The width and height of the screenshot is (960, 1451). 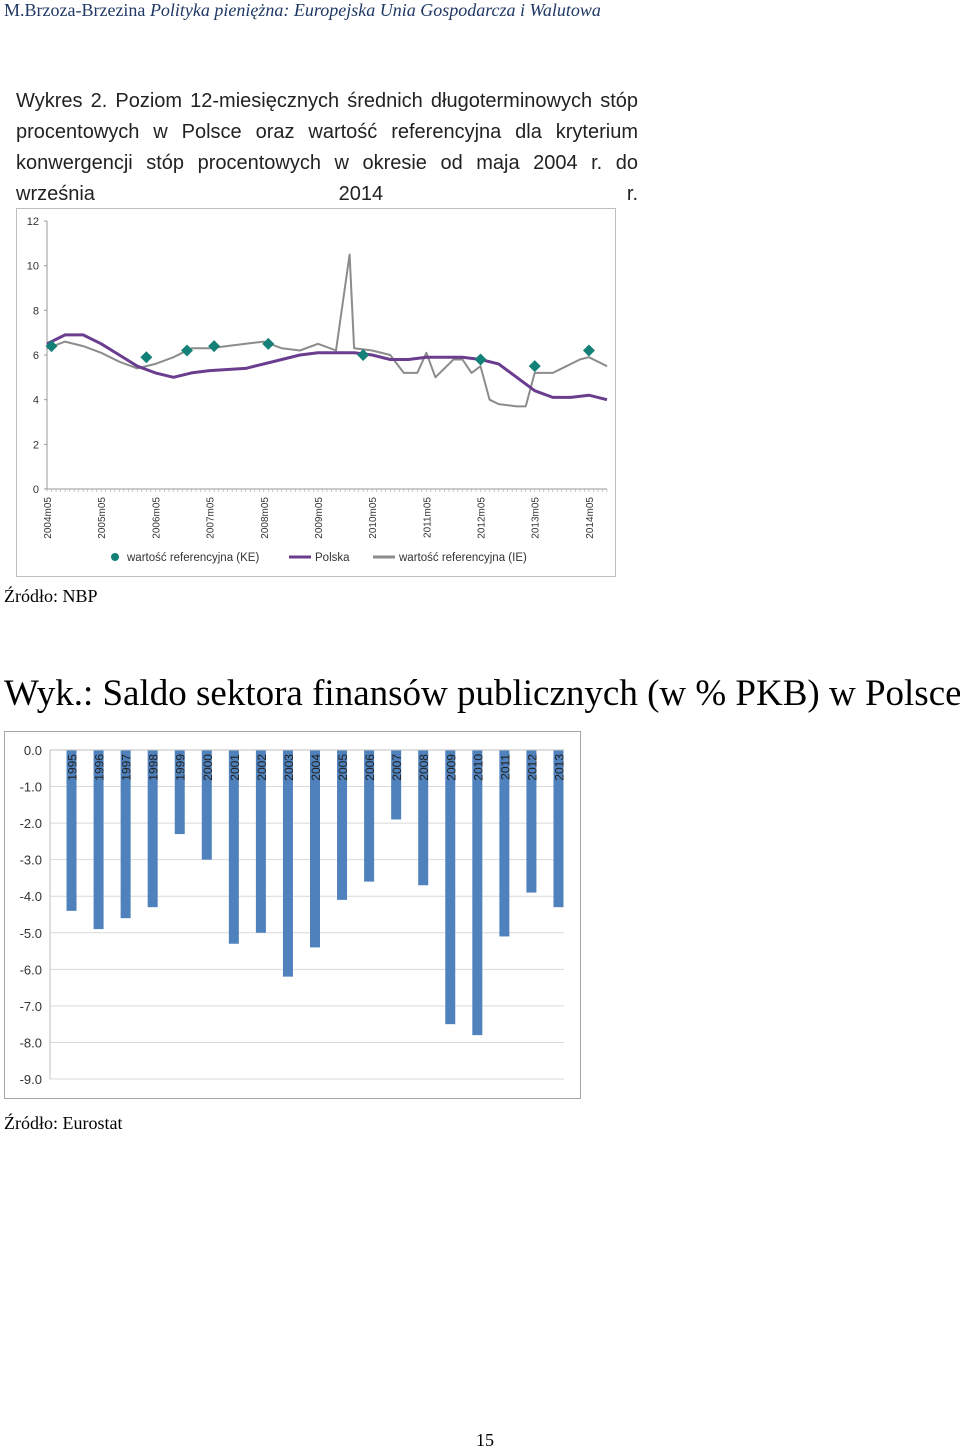 What do you see at coordinates (424, 767) in the screenshot?
I see `category-label: 2008` at bounding box center [424, 767].